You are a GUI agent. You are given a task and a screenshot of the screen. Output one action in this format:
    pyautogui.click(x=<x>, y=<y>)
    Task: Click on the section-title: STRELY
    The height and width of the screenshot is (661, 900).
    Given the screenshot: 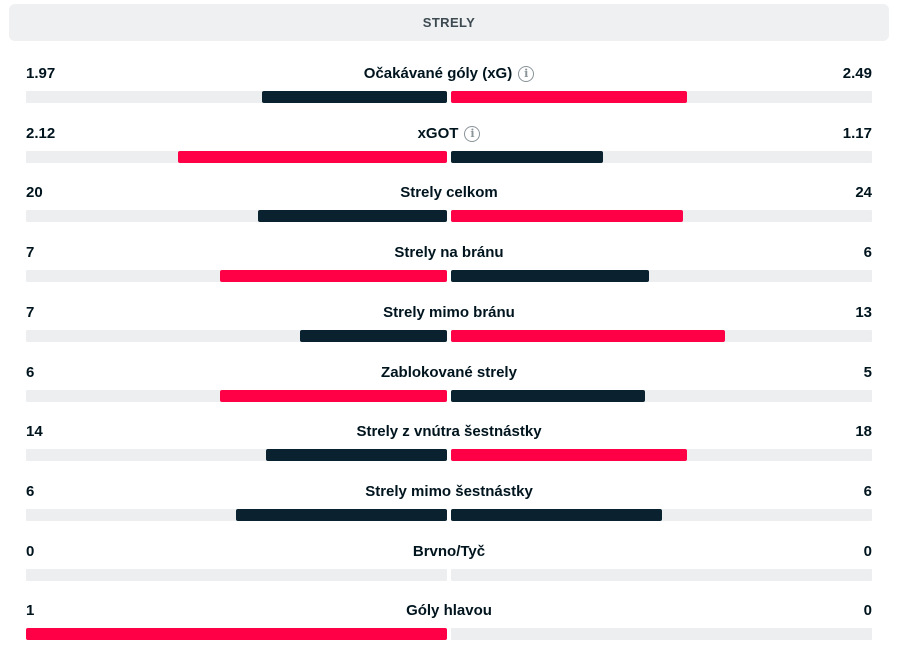 What is the action you would take?
    pyautogui.click(x=449, y=22)
    